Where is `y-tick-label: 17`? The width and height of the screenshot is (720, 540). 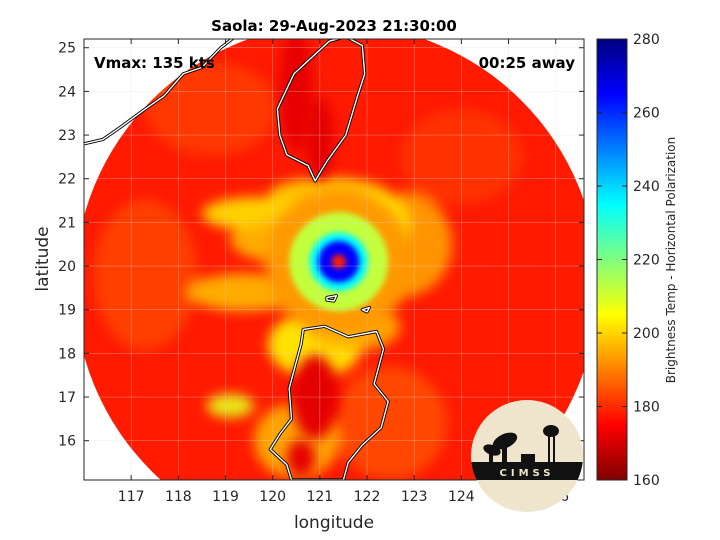
y-tick-label: 17 is located at coordinates (67, 398).